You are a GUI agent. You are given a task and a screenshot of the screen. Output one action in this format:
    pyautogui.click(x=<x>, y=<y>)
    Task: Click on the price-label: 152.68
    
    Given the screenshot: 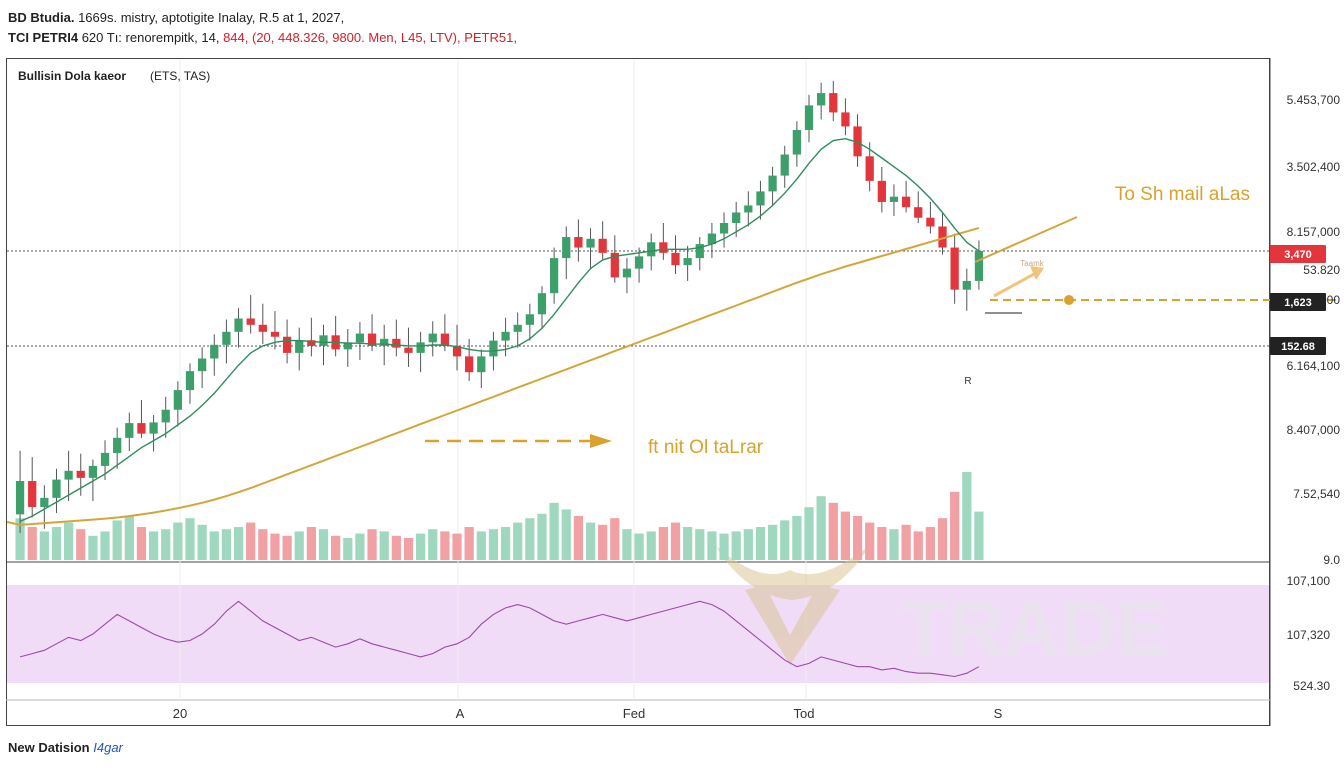 What is the action you would take?
    pyautogui.click(x=1298, y=346)
    